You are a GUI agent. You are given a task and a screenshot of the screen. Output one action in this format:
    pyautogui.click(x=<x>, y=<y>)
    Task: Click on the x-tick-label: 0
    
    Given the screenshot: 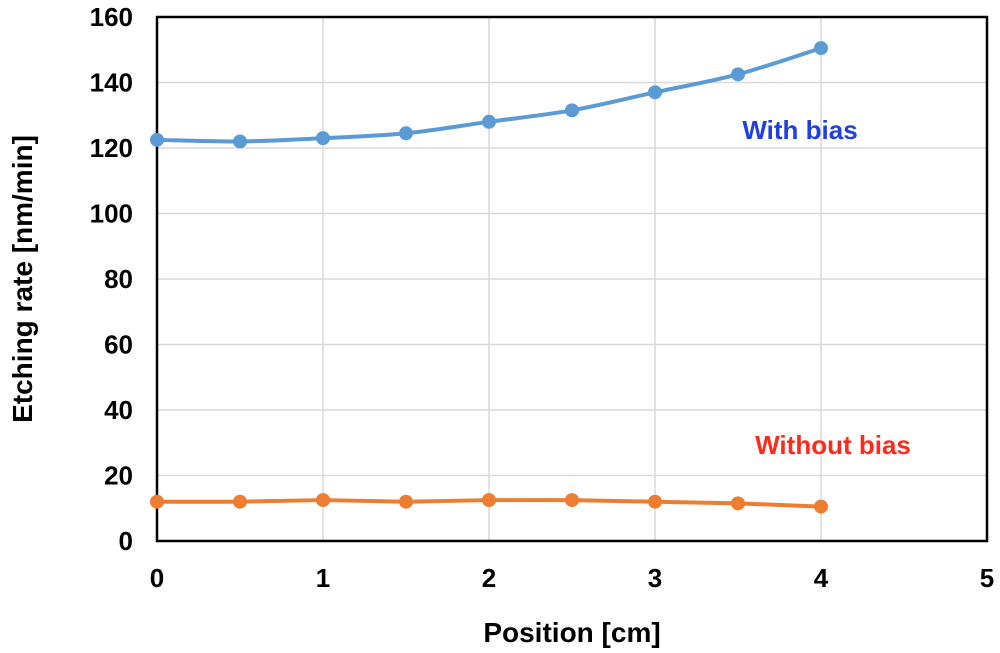 What is the action you would take?
    pyautogui.click(x=157, y=578)
    